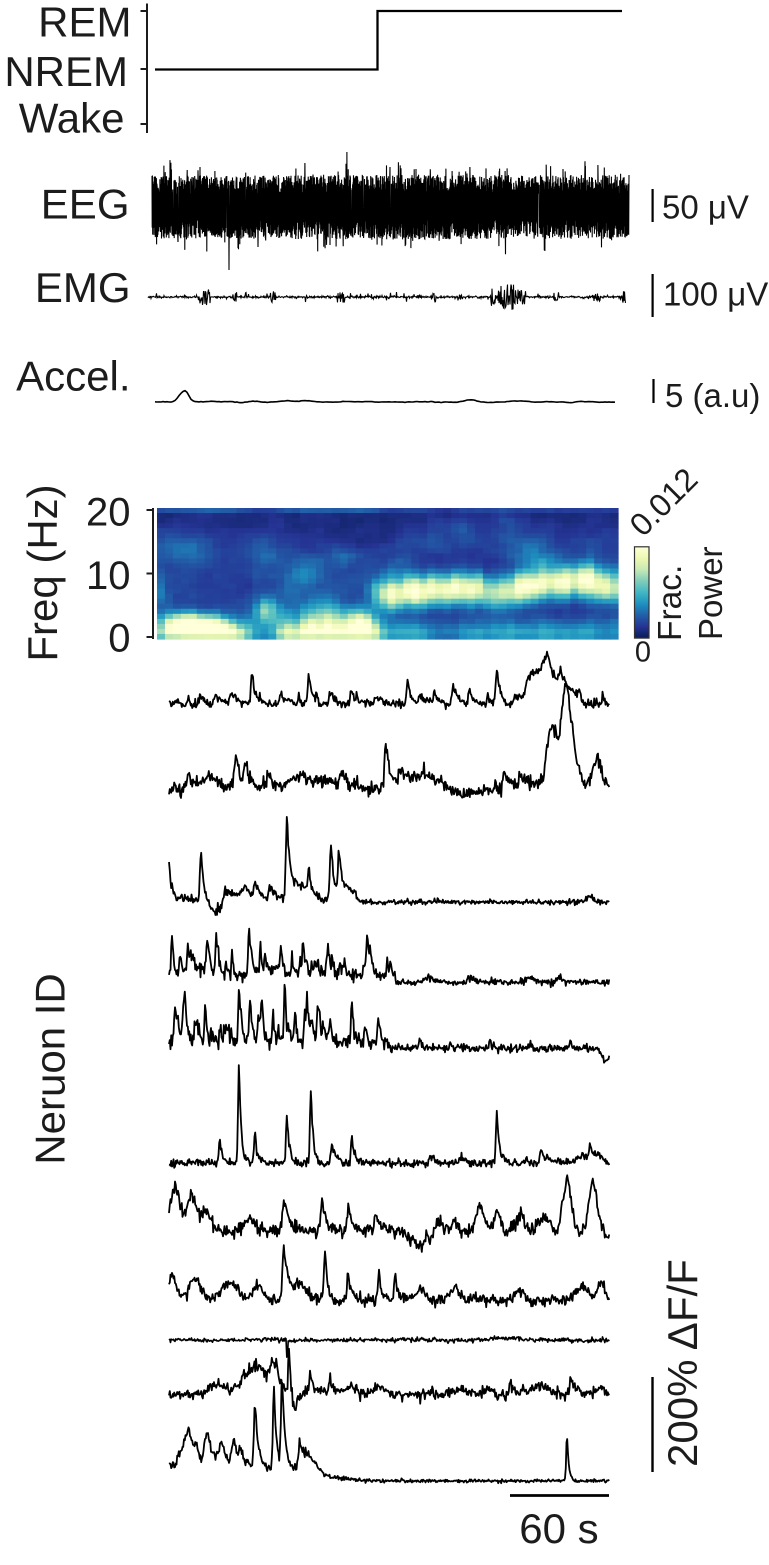  Describe the element at coordinates (73, 376) in the screenshot. I see `svg-text: Accel.` at that location.